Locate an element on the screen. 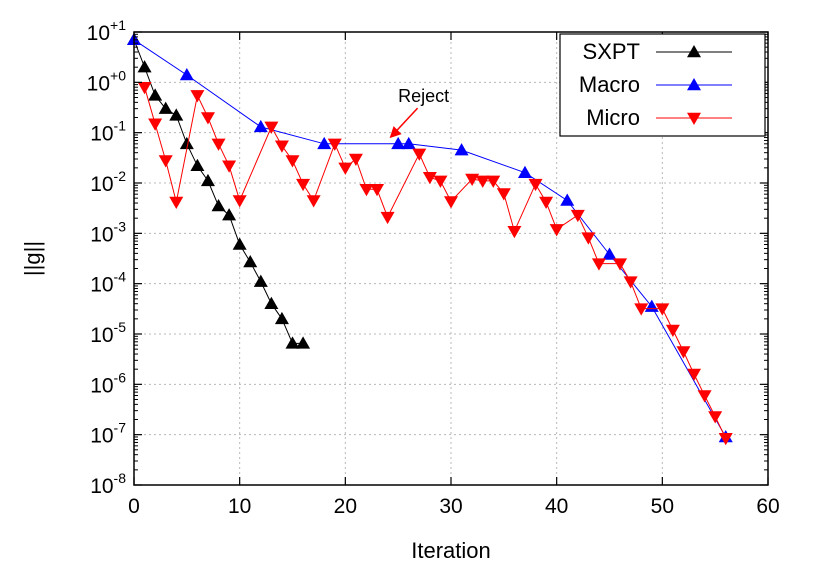 This screenshot has width=814, height=570. x-tick-label: 30 is located at coordinates (450, 506).